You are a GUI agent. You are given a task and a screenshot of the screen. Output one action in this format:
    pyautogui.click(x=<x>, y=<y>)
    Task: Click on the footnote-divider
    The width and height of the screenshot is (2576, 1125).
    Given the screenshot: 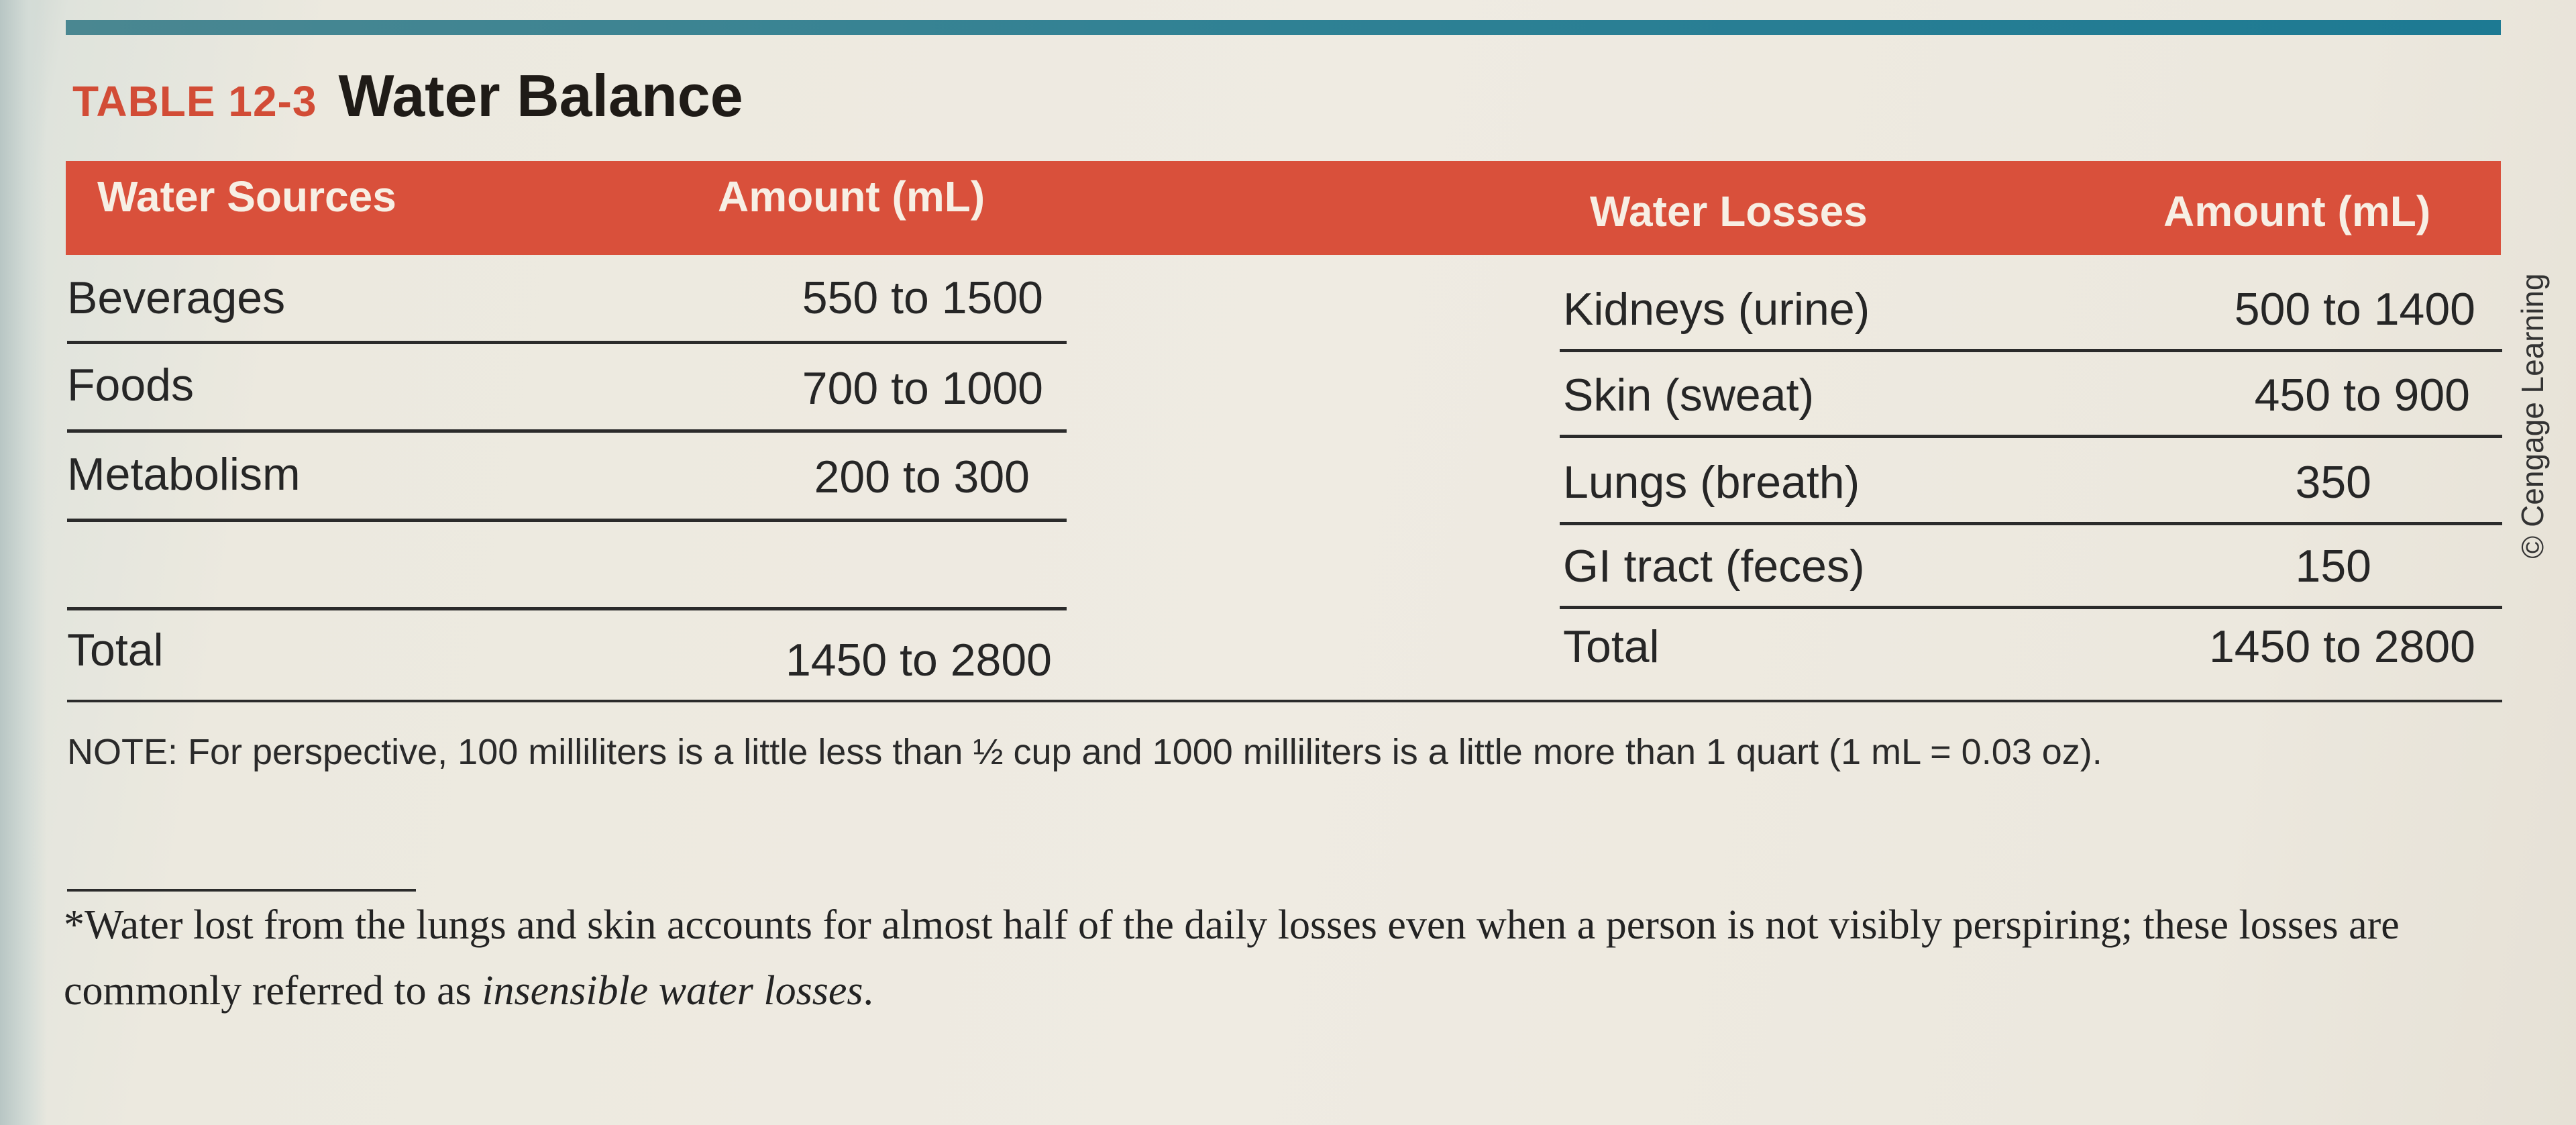 What is the action you would take?
    pyautogui.click(x=241, y=890)
    